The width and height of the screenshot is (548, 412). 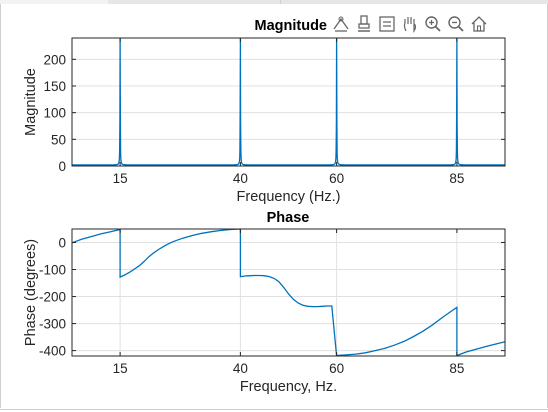 I want to click on x-axis-label: Frequency, Hz., so click(x=288, y=387).